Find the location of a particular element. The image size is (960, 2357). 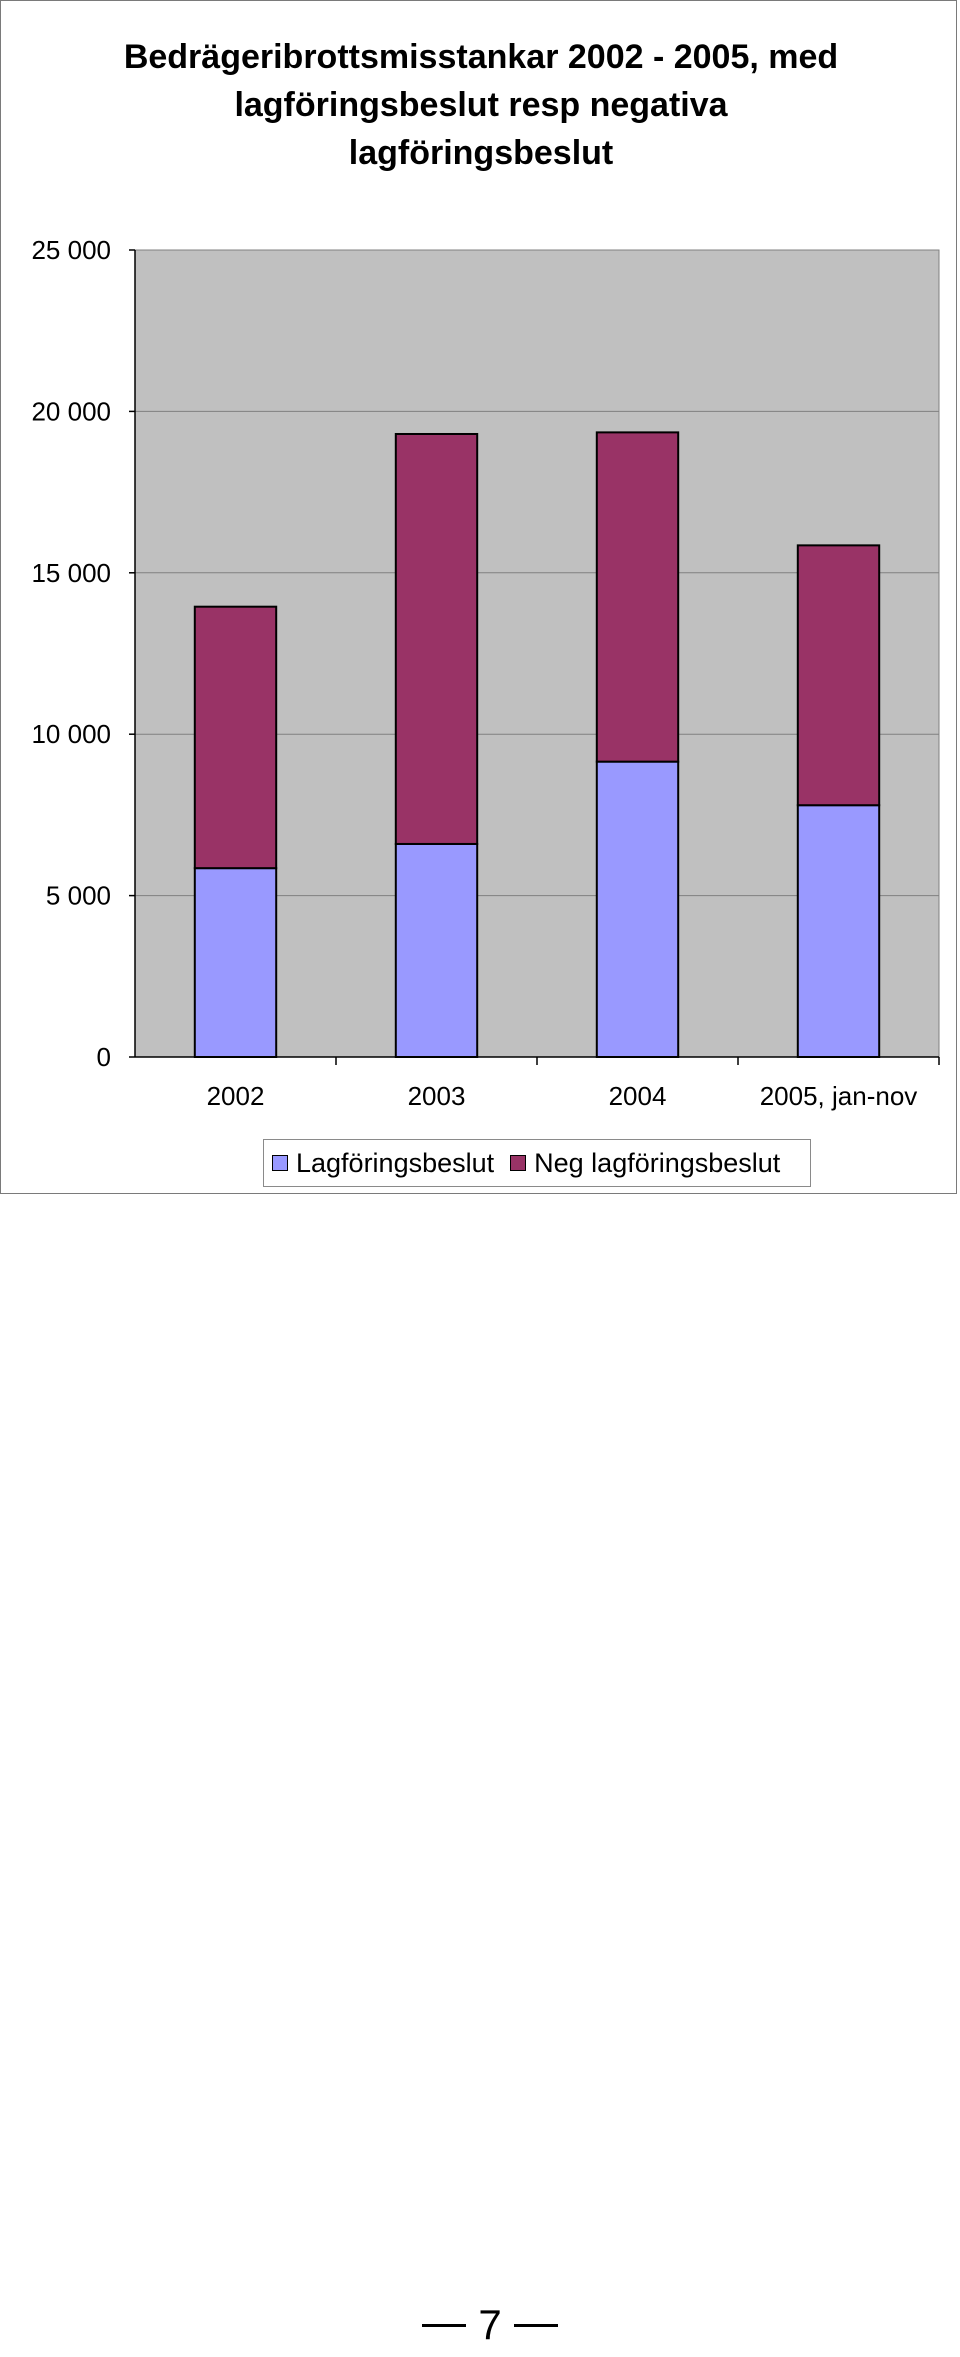

y-tick-label: 5 000 is located at coordinates (78, 896).